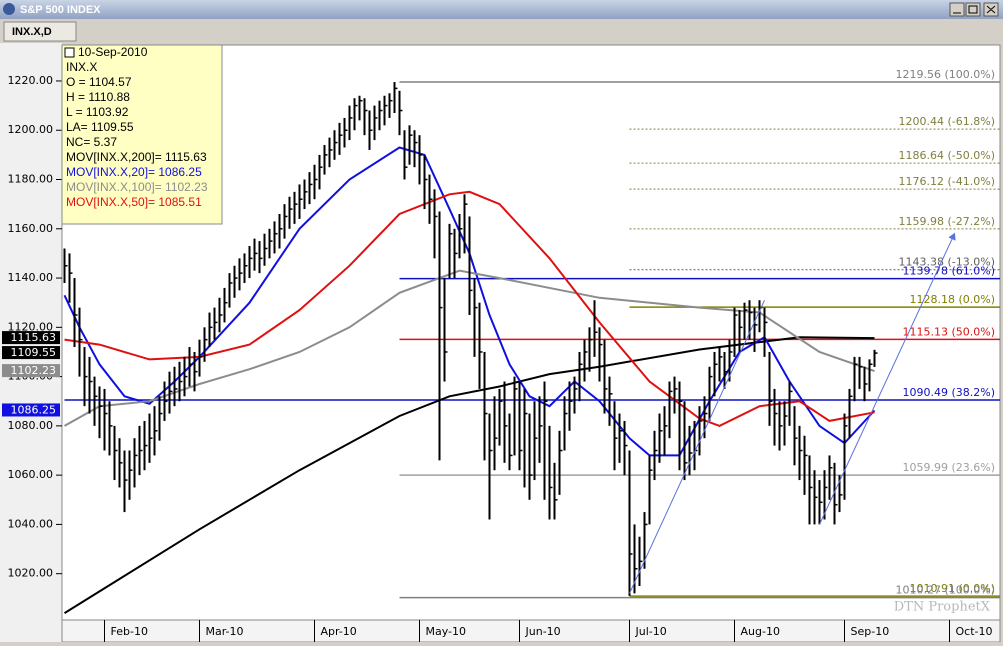  I want to click on title-bar, so click(501, 9).